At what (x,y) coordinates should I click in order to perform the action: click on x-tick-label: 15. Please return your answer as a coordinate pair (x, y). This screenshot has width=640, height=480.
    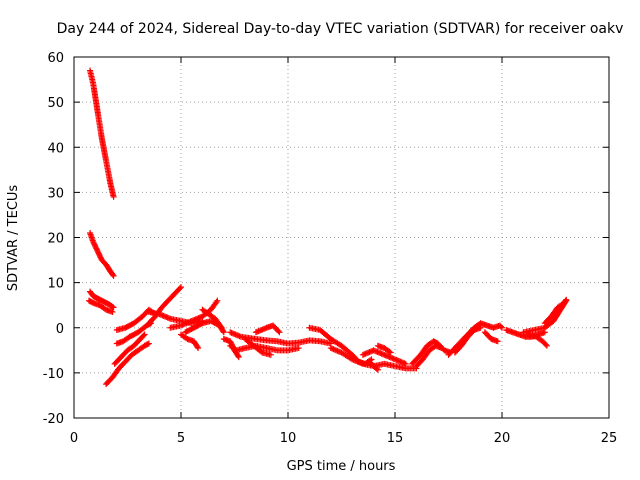
    Looking at the image, I should click on (395, 438).